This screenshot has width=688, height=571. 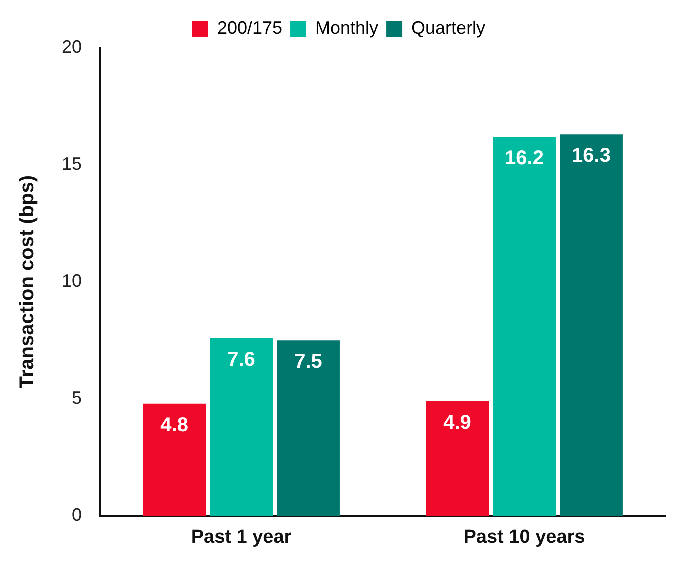 What do you see at coordinates (525, 537) in the screenshot?
I see `x-tick-label: Past 10 years` at bounding box center [525, 537].